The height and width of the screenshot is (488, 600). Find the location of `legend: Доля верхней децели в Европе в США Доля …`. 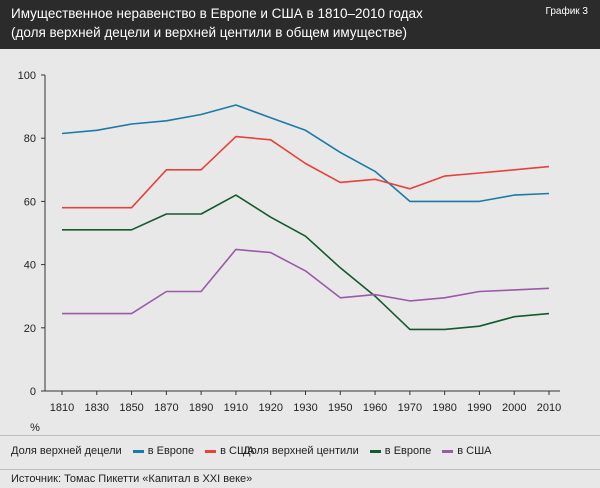

legend: Доля верхней децели в Европе в США Доля … is located at coordinates (300, 452).